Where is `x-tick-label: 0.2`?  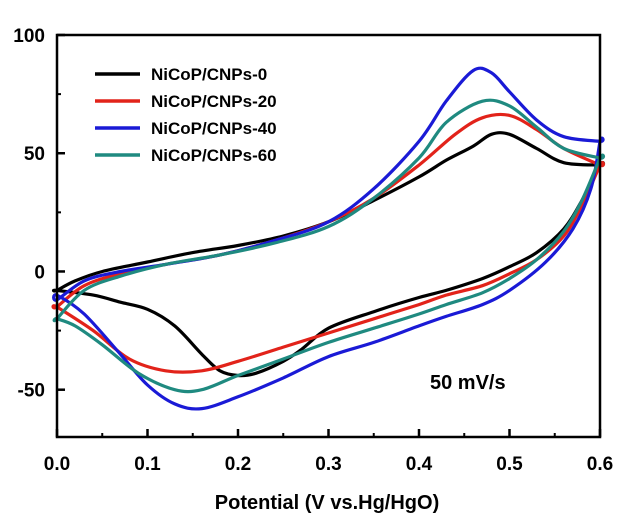 x-tick-label: 0.2 is located at coordinates (238, 464).